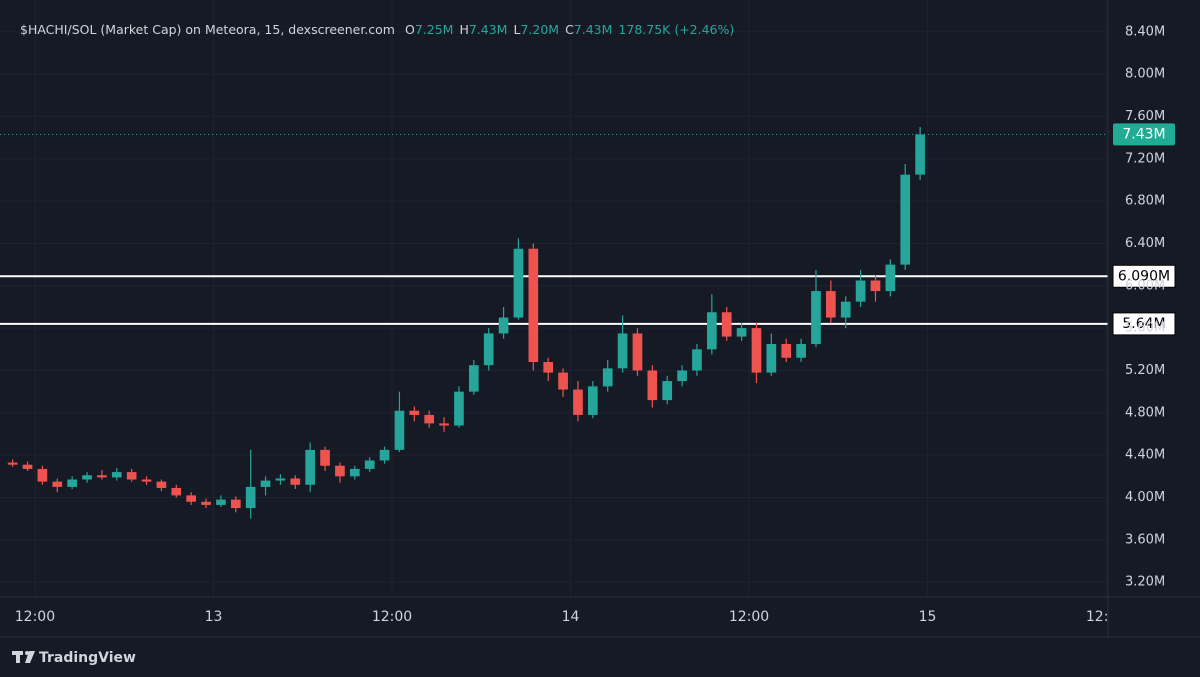 Image resolution: width=1200 pixels, height=677 pixels. What do you see at coordinates (1145, 158) in the screenshot?
I see `y-tick-label: 7.20M` at bounding box center [1145, 158].